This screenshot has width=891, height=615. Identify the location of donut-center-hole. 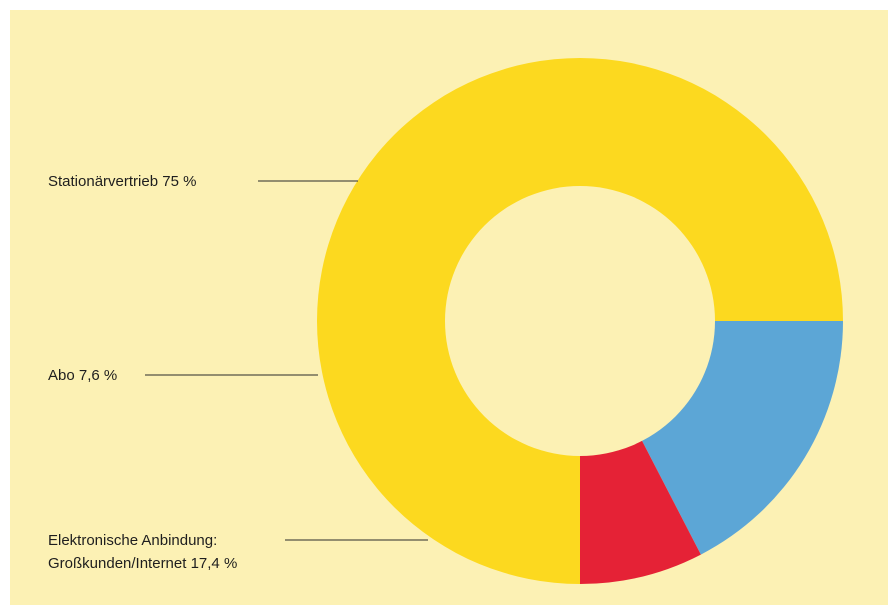
(580, 321).